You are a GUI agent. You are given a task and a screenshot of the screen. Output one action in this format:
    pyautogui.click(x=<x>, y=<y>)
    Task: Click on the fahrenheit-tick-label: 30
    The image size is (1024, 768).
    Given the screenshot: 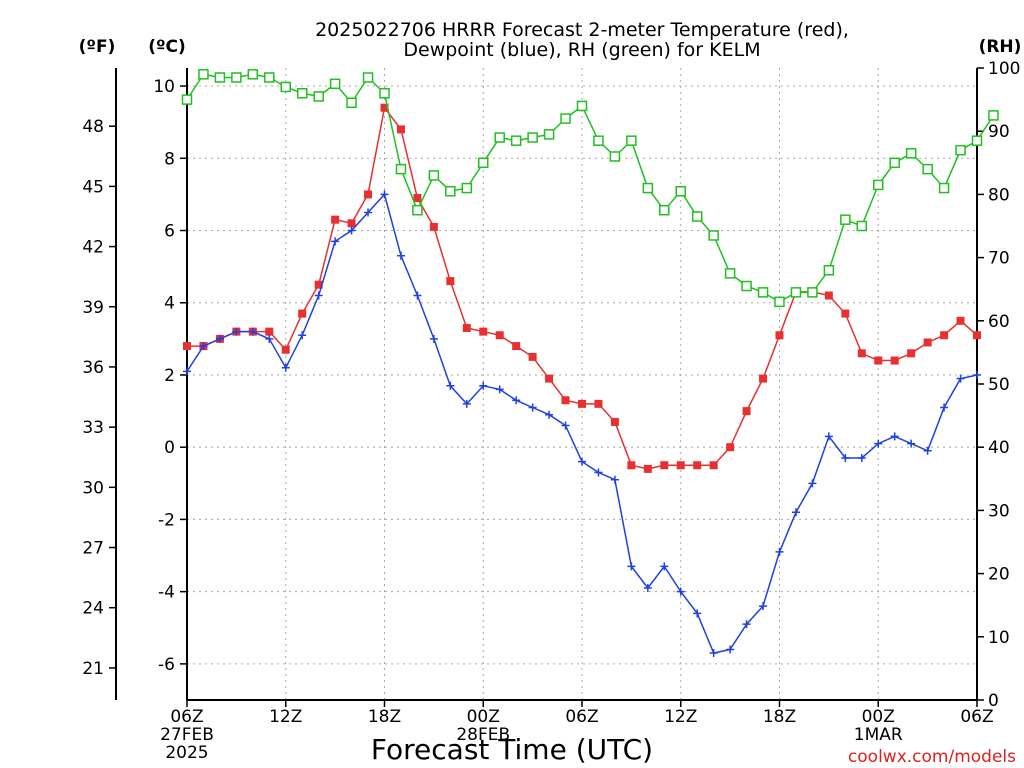 What is the action you would take?
    pyautogui.click(x=93, y=488)
    